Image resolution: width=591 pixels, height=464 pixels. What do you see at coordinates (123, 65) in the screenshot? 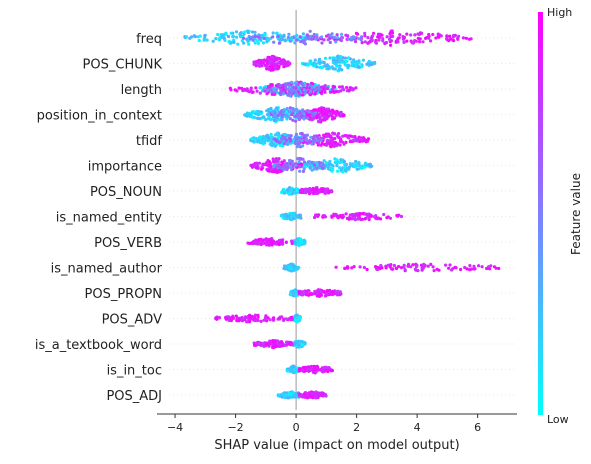
I see `feature-label: POS_CHUNK` at bounding box center [123, 65].